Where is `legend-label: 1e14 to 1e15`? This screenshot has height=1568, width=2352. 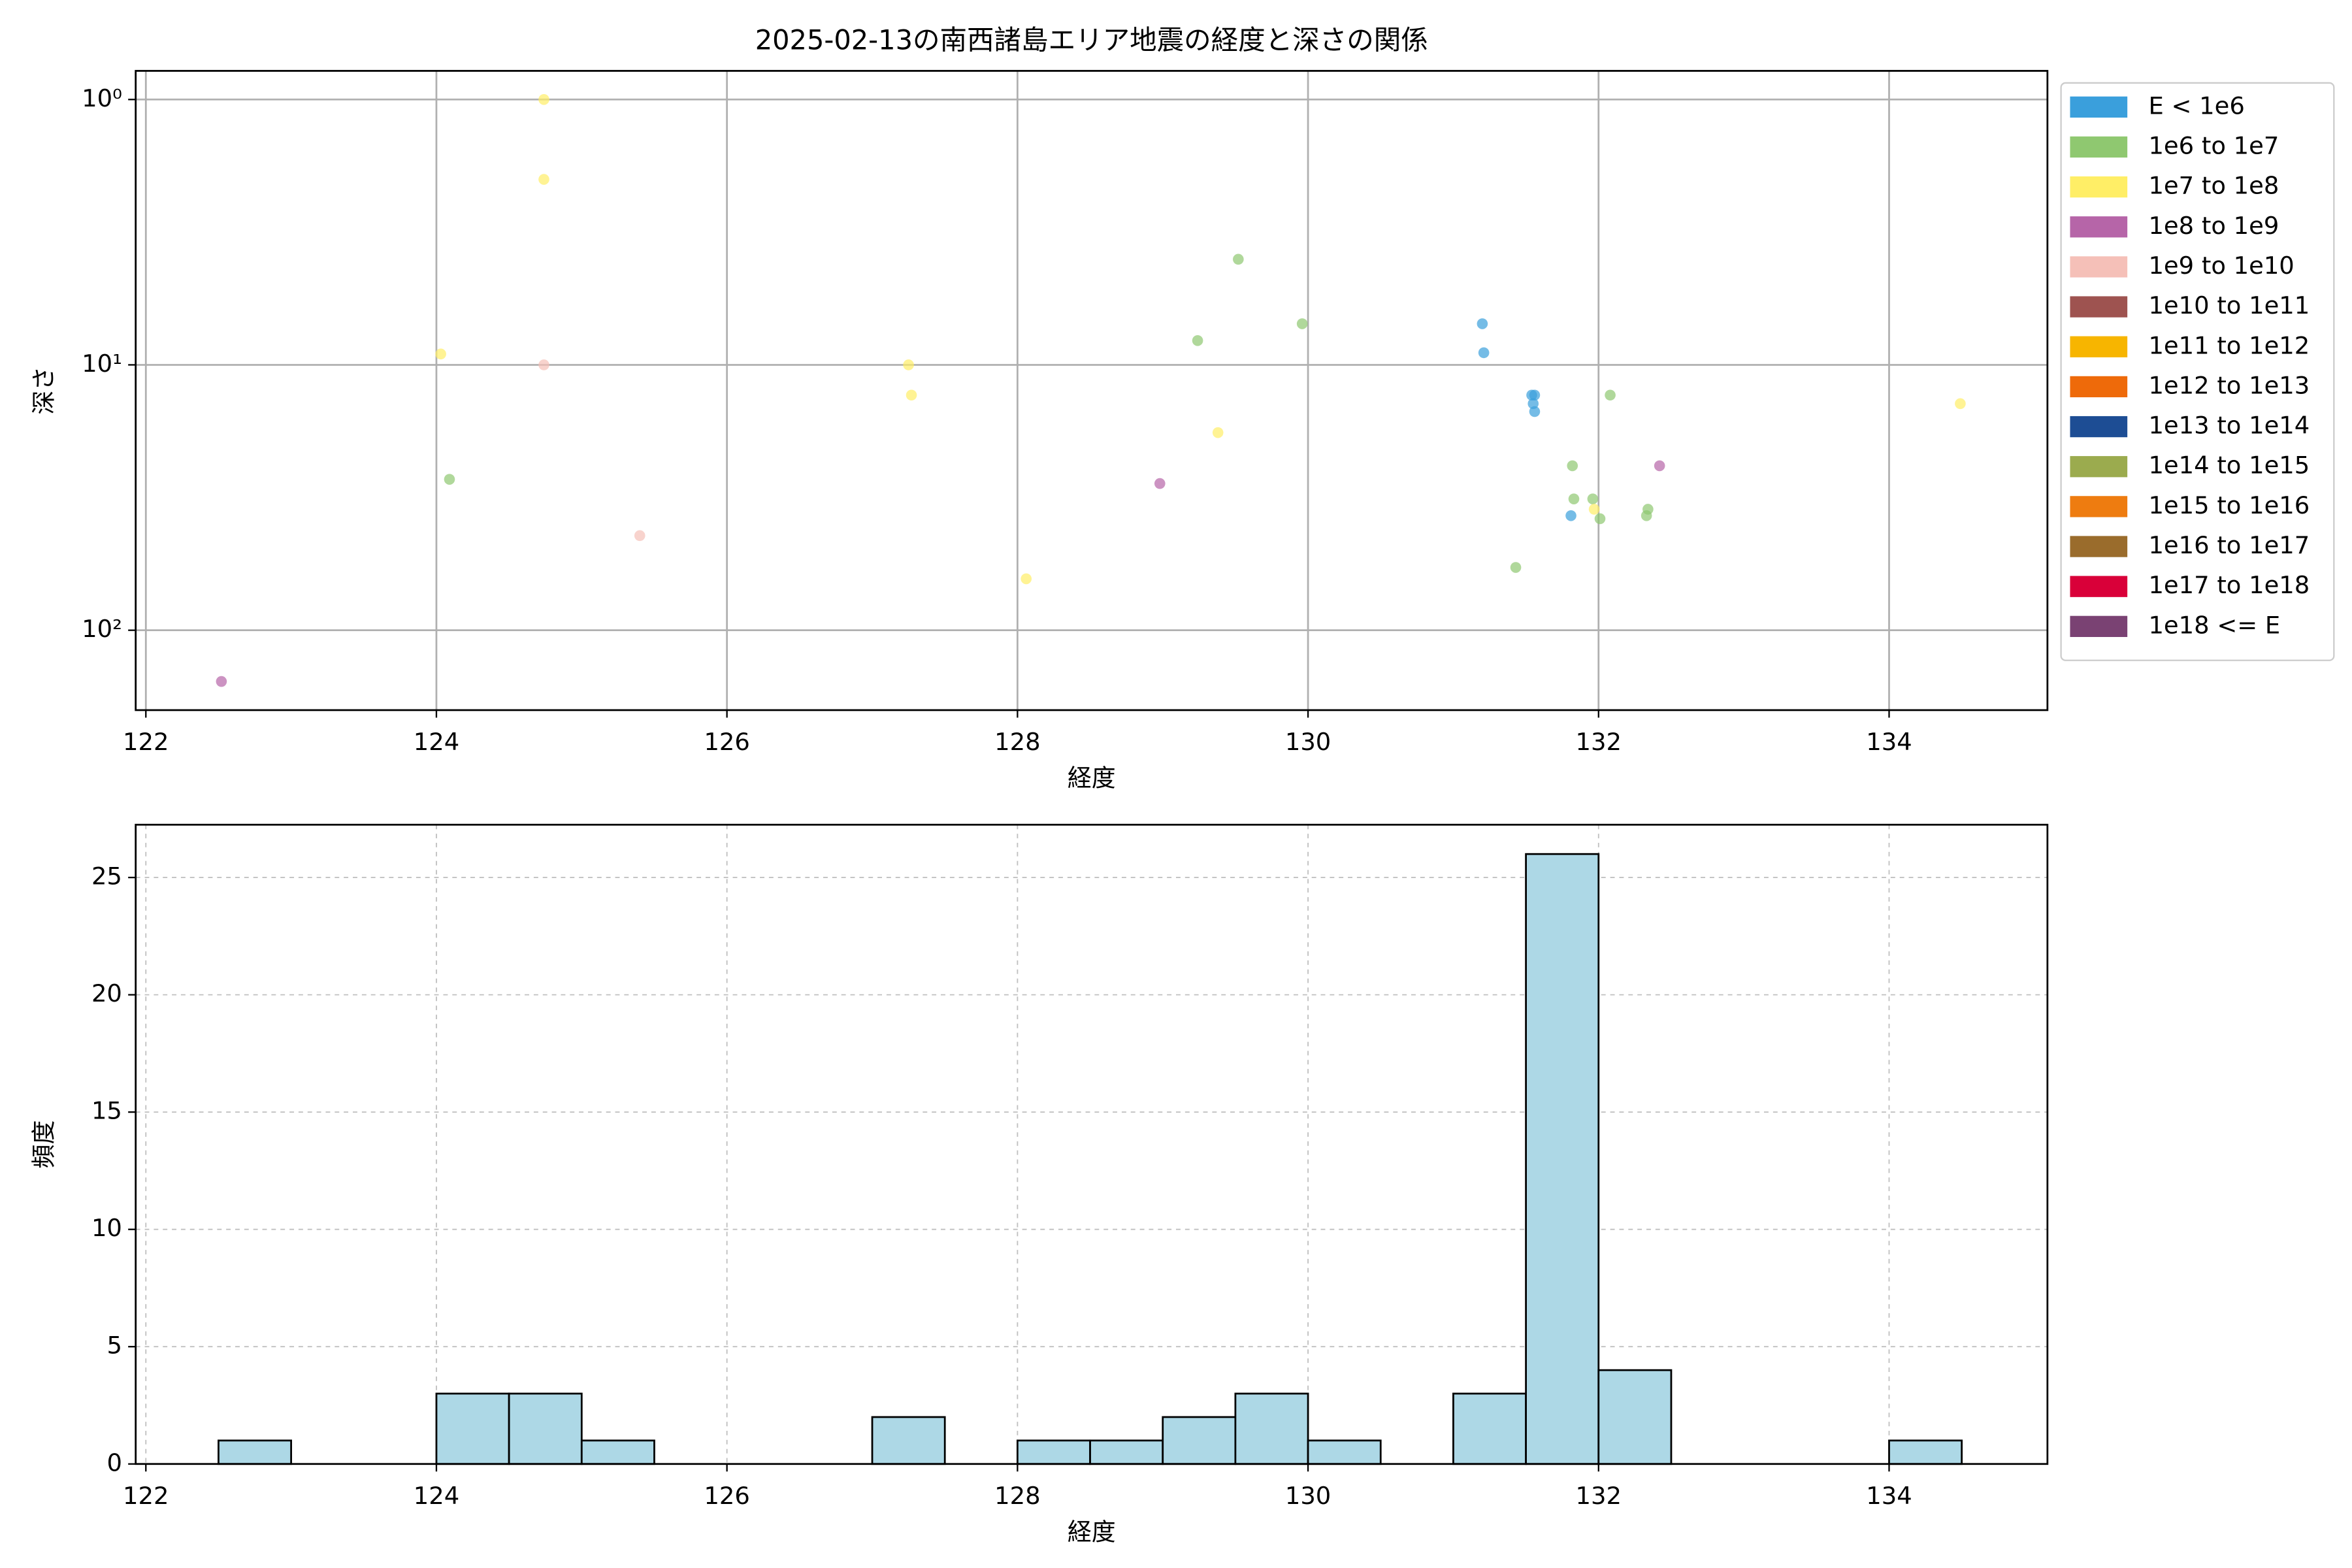
legend-label: 1e14 to 1e15 is located at coordinates (2229, 465).